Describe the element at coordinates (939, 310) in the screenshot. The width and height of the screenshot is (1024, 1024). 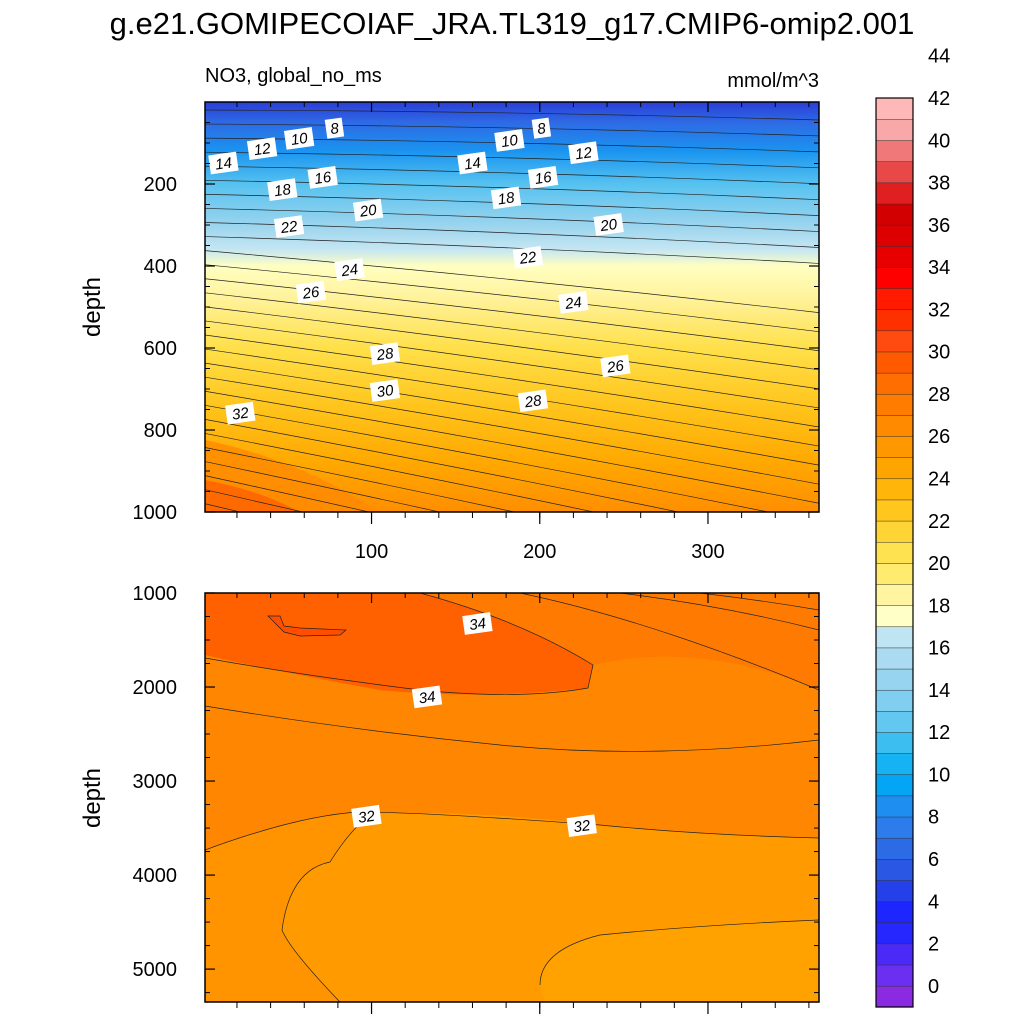
I see `colorbar-tick-label: 32` at that location.